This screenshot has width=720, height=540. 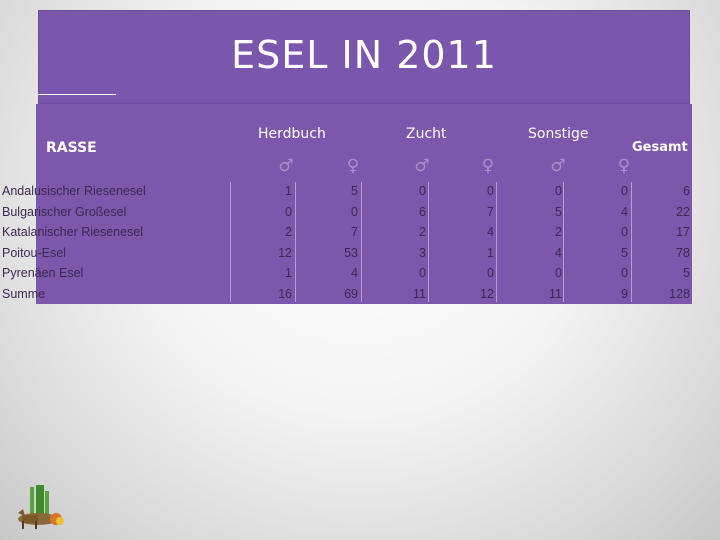 What do you see at coordinates (71, 148) in the screenshot?
I see `header-rasse: RASSE` at bounding box center [71, 148].